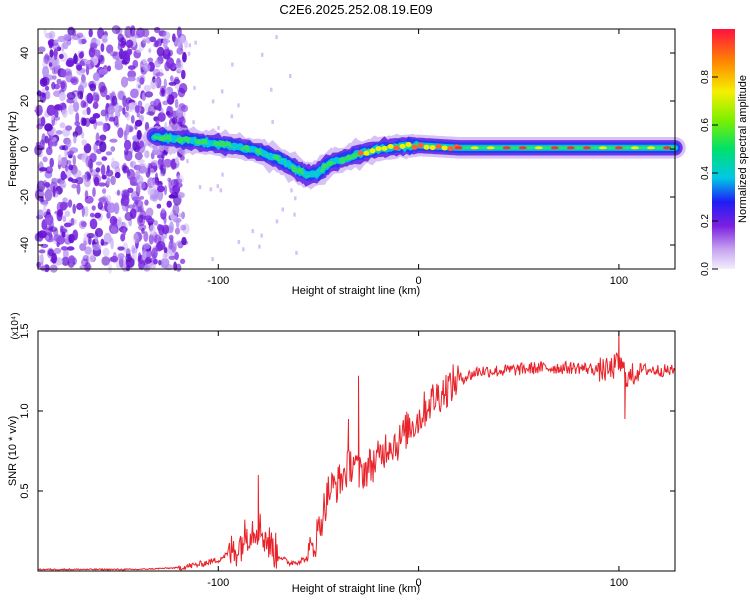  I want to click on snr-x-label: Height of straight line (km), so click(356, 589).